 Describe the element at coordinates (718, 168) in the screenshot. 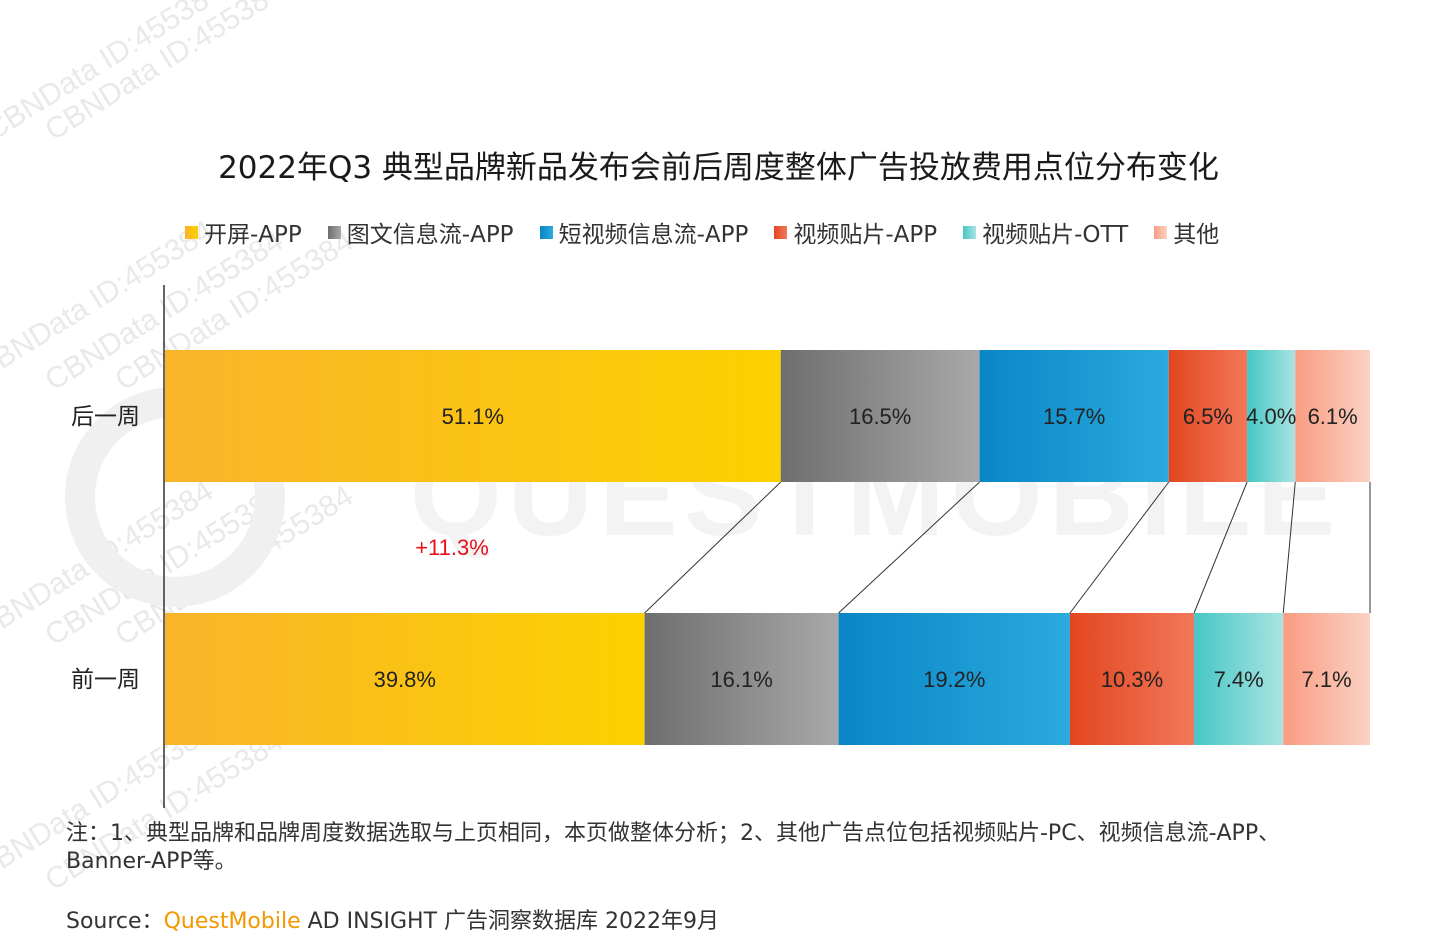

I see `chart-title: 2022年Q3 典型品牌新品发布会前后周度整体广告投放费用点位分布变化` at that location.